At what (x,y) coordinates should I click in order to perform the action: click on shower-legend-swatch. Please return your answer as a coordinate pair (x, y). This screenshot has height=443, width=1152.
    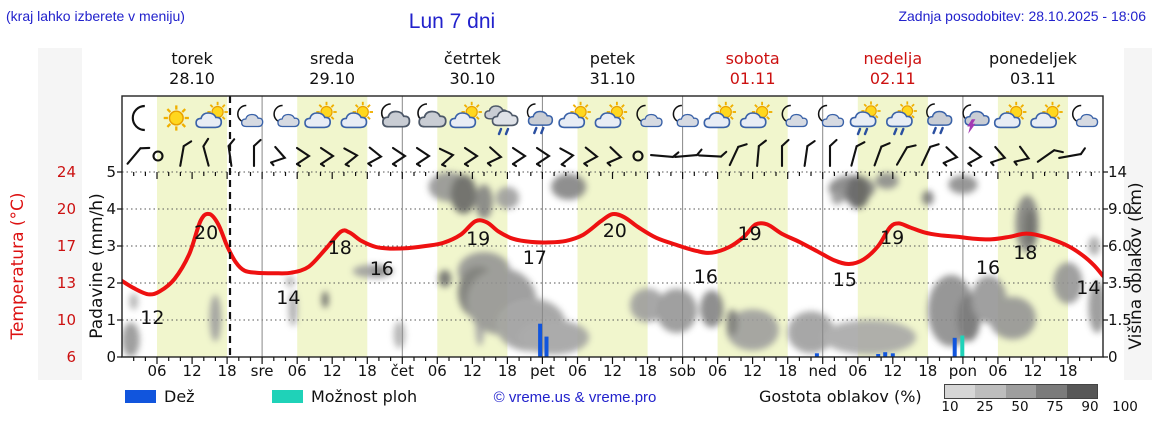
    Looking at the image, I should click on (287, 396).